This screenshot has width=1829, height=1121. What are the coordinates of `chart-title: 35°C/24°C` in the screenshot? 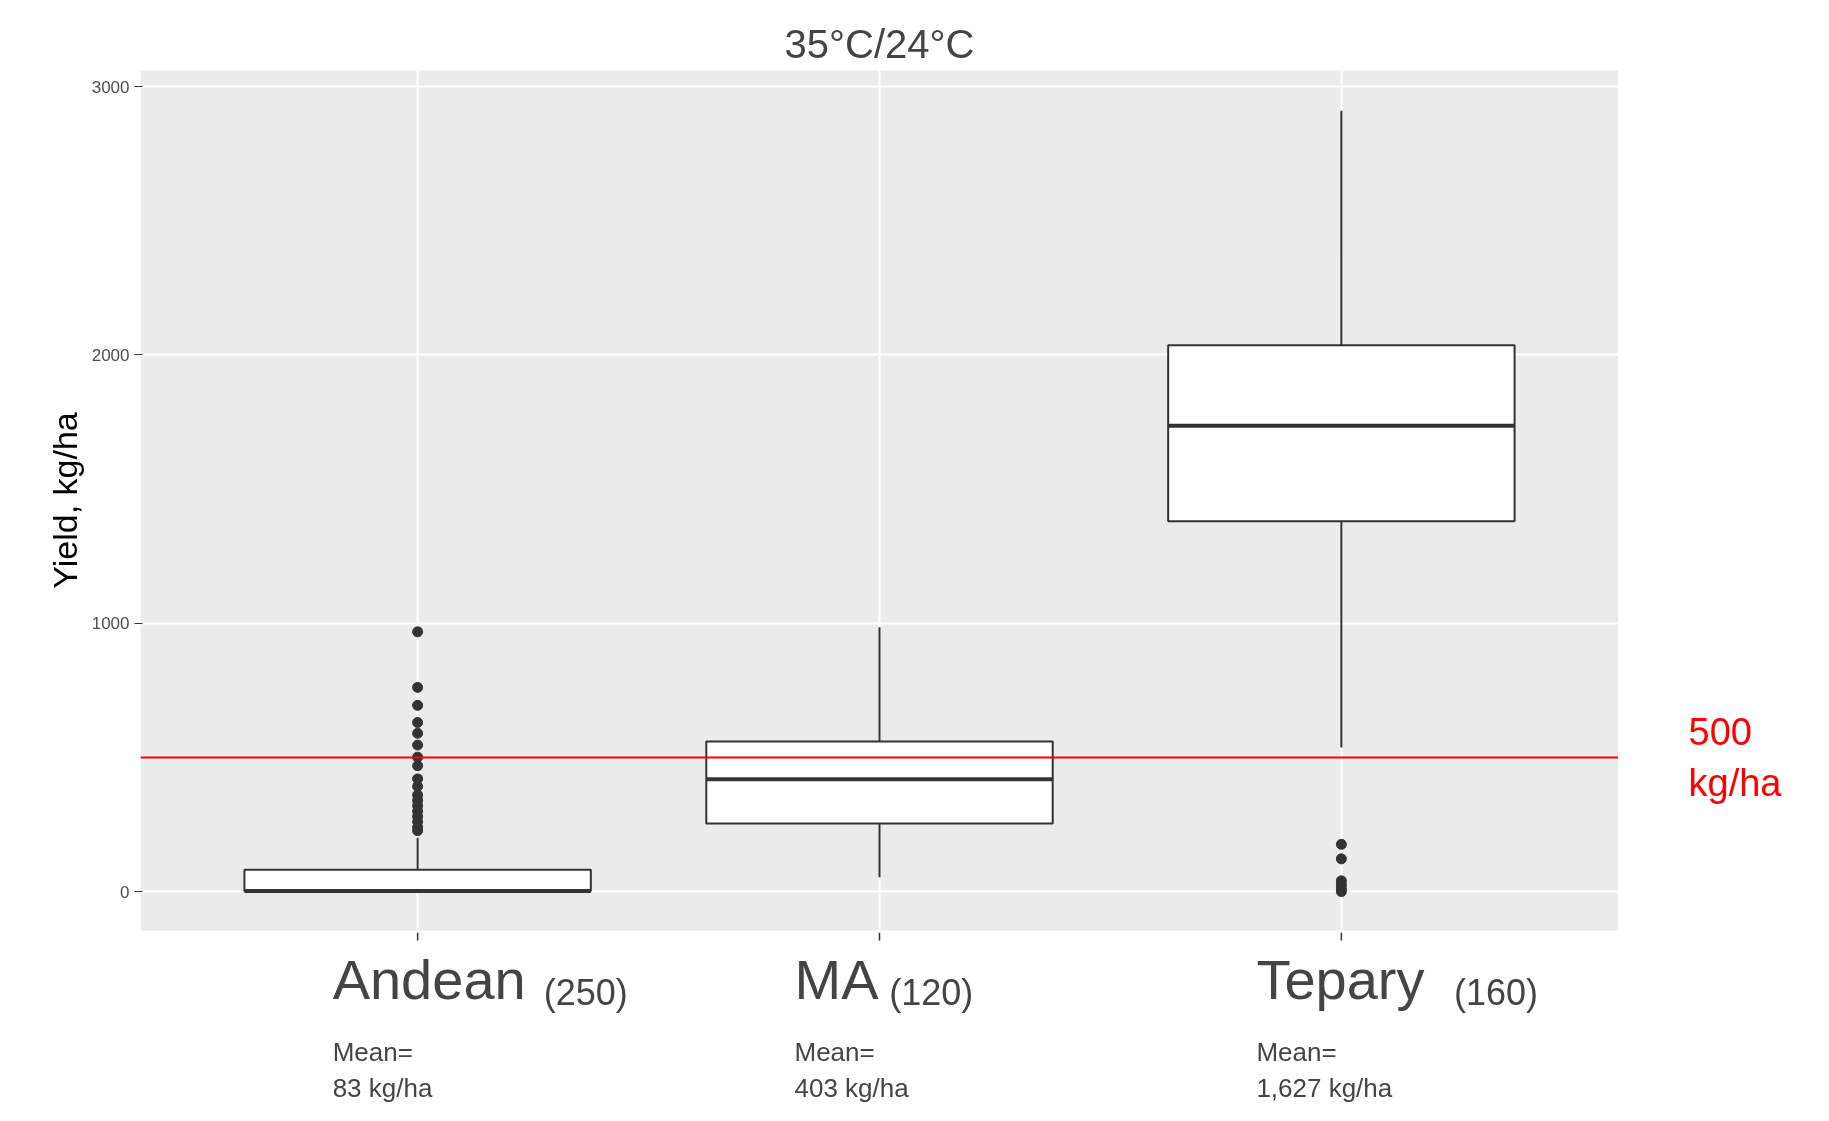 It's located at (879, 43).